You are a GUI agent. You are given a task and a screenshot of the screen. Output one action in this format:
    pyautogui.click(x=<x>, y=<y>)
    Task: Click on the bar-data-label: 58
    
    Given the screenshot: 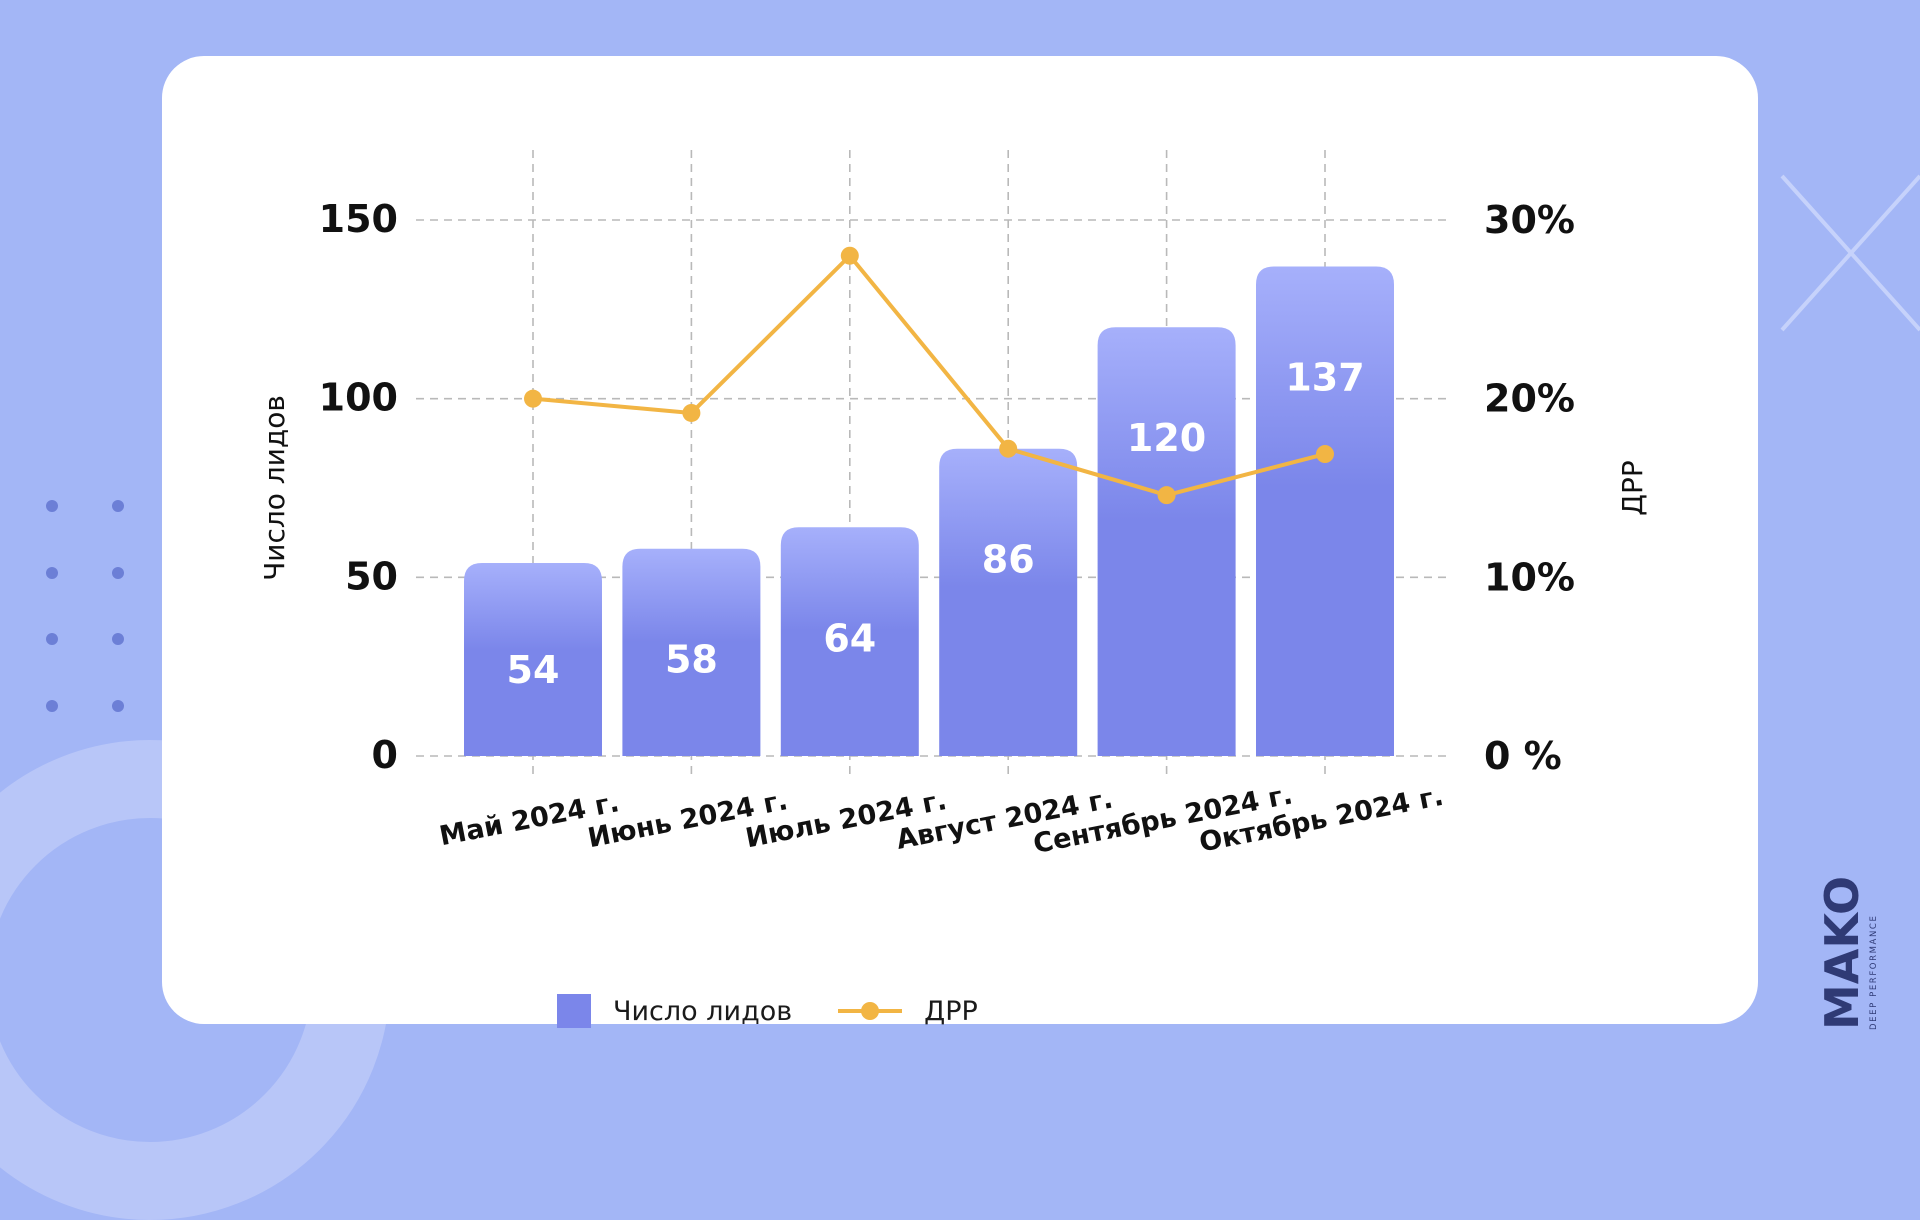 What is the action you would take?
    pyautogui.click(x=691, y=660)
    